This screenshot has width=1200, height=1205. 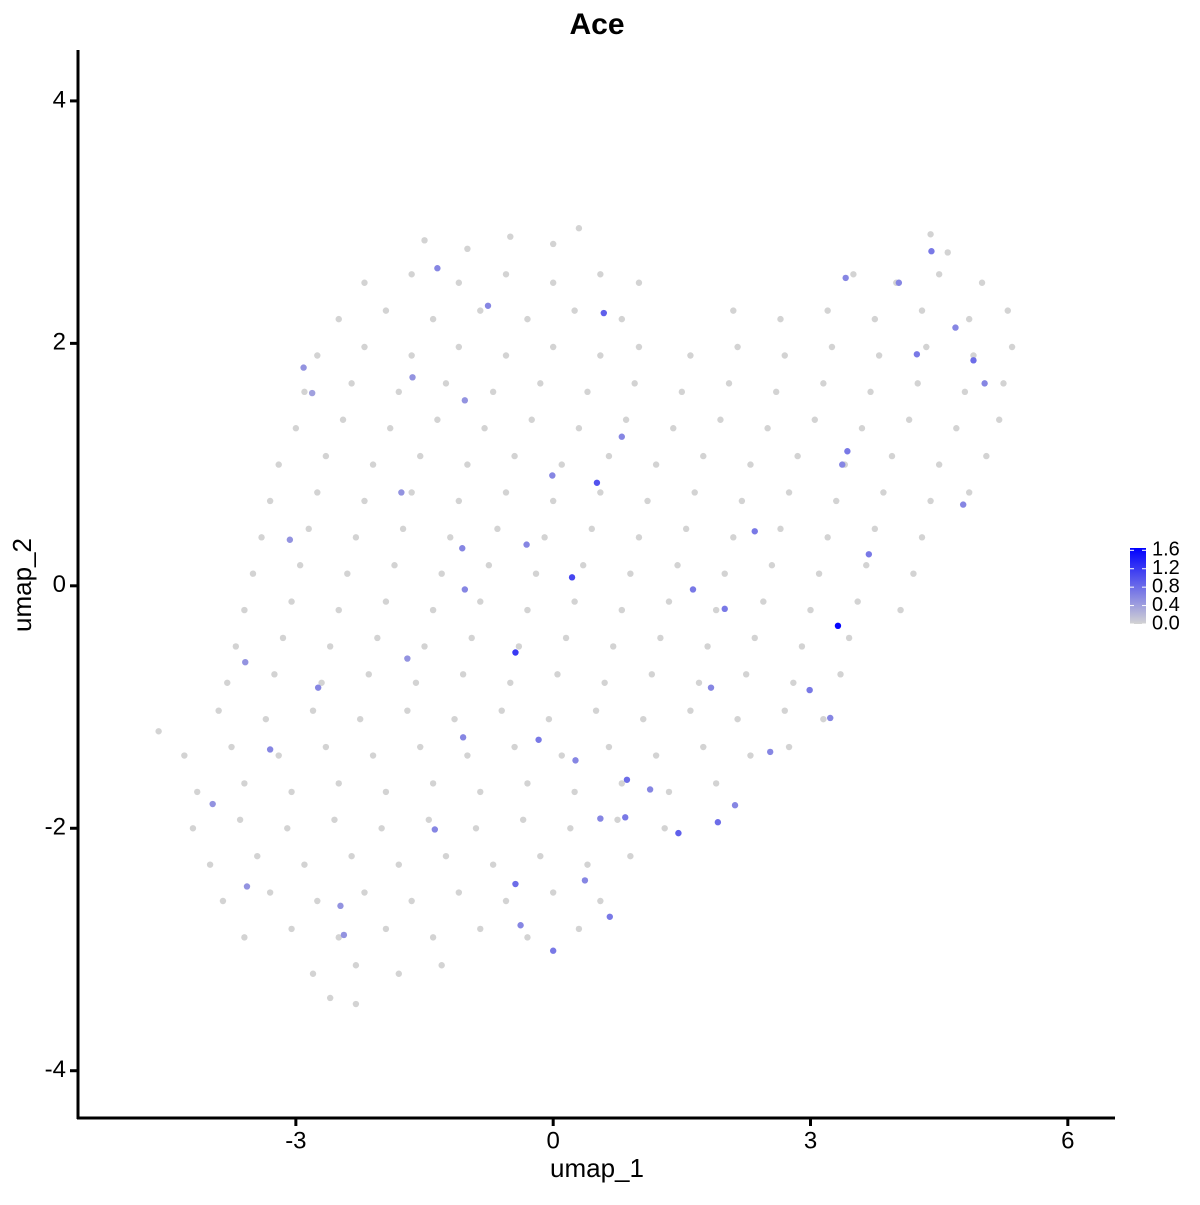 I want to click on y-tick-label: 4, so click(x=59, y=99).